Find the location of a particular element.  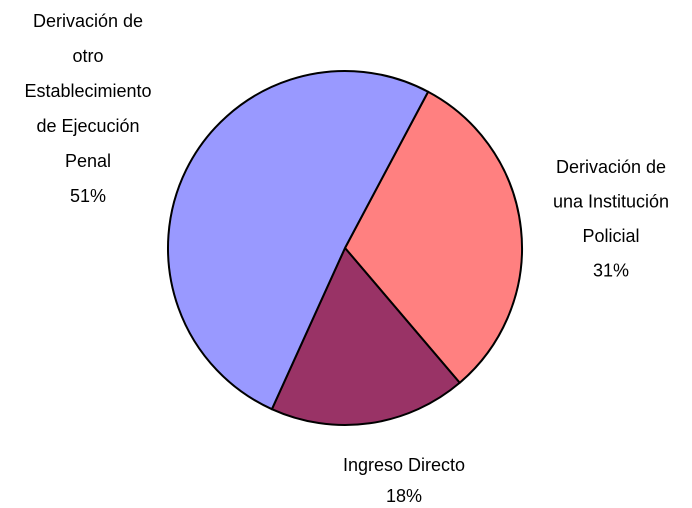

value-label: 31% is located at coordinates (611, 270).